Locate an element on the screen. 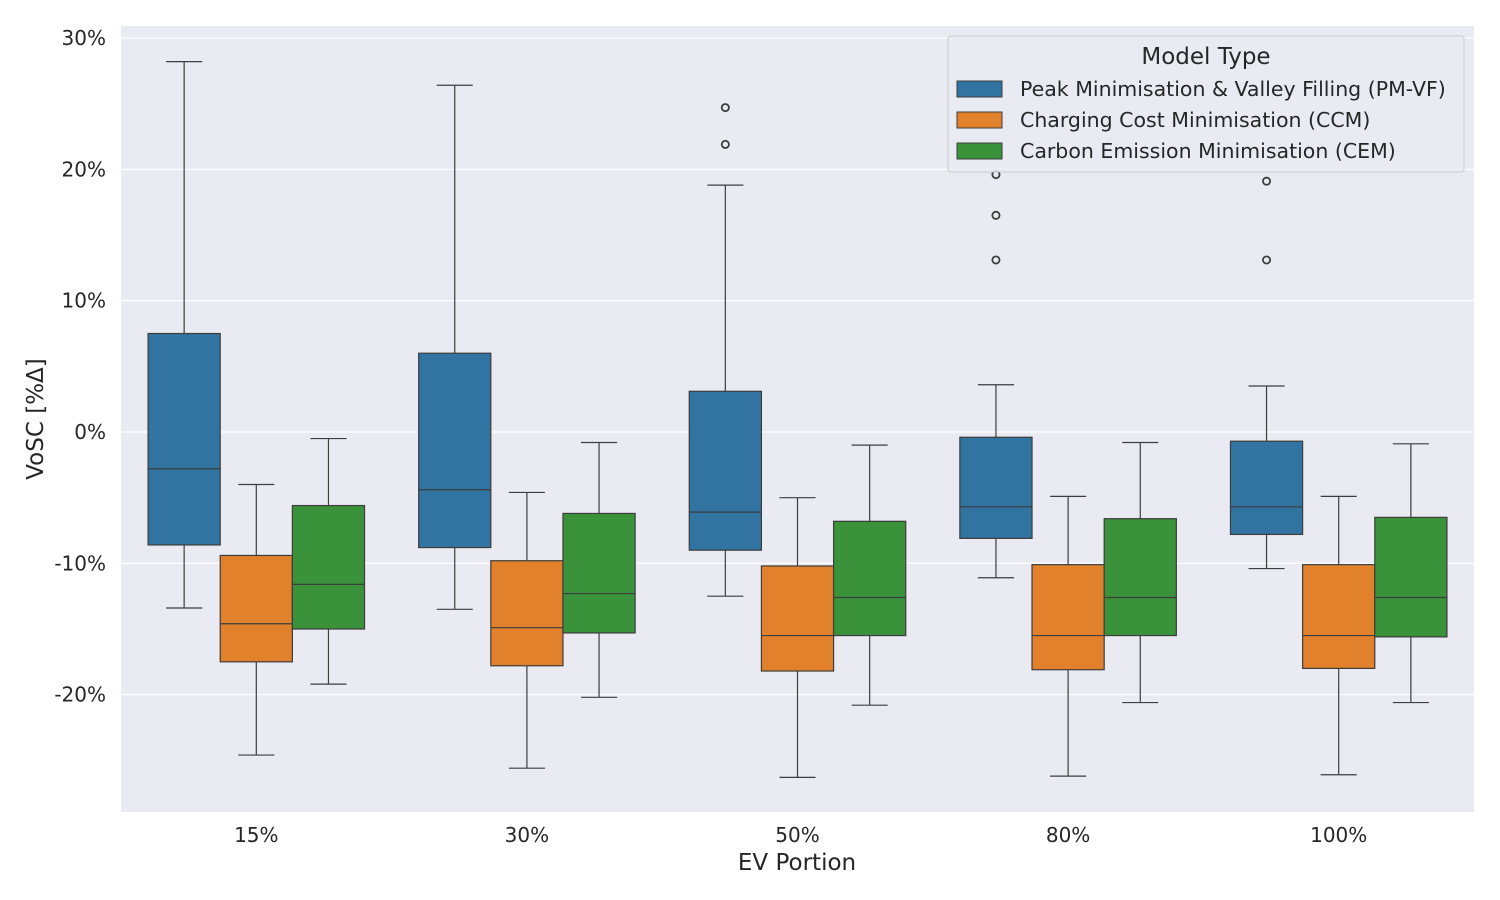 The width and height of the screenshot is (1500, 900). legend-swatch-ccm is located at coordinates (979, 120).